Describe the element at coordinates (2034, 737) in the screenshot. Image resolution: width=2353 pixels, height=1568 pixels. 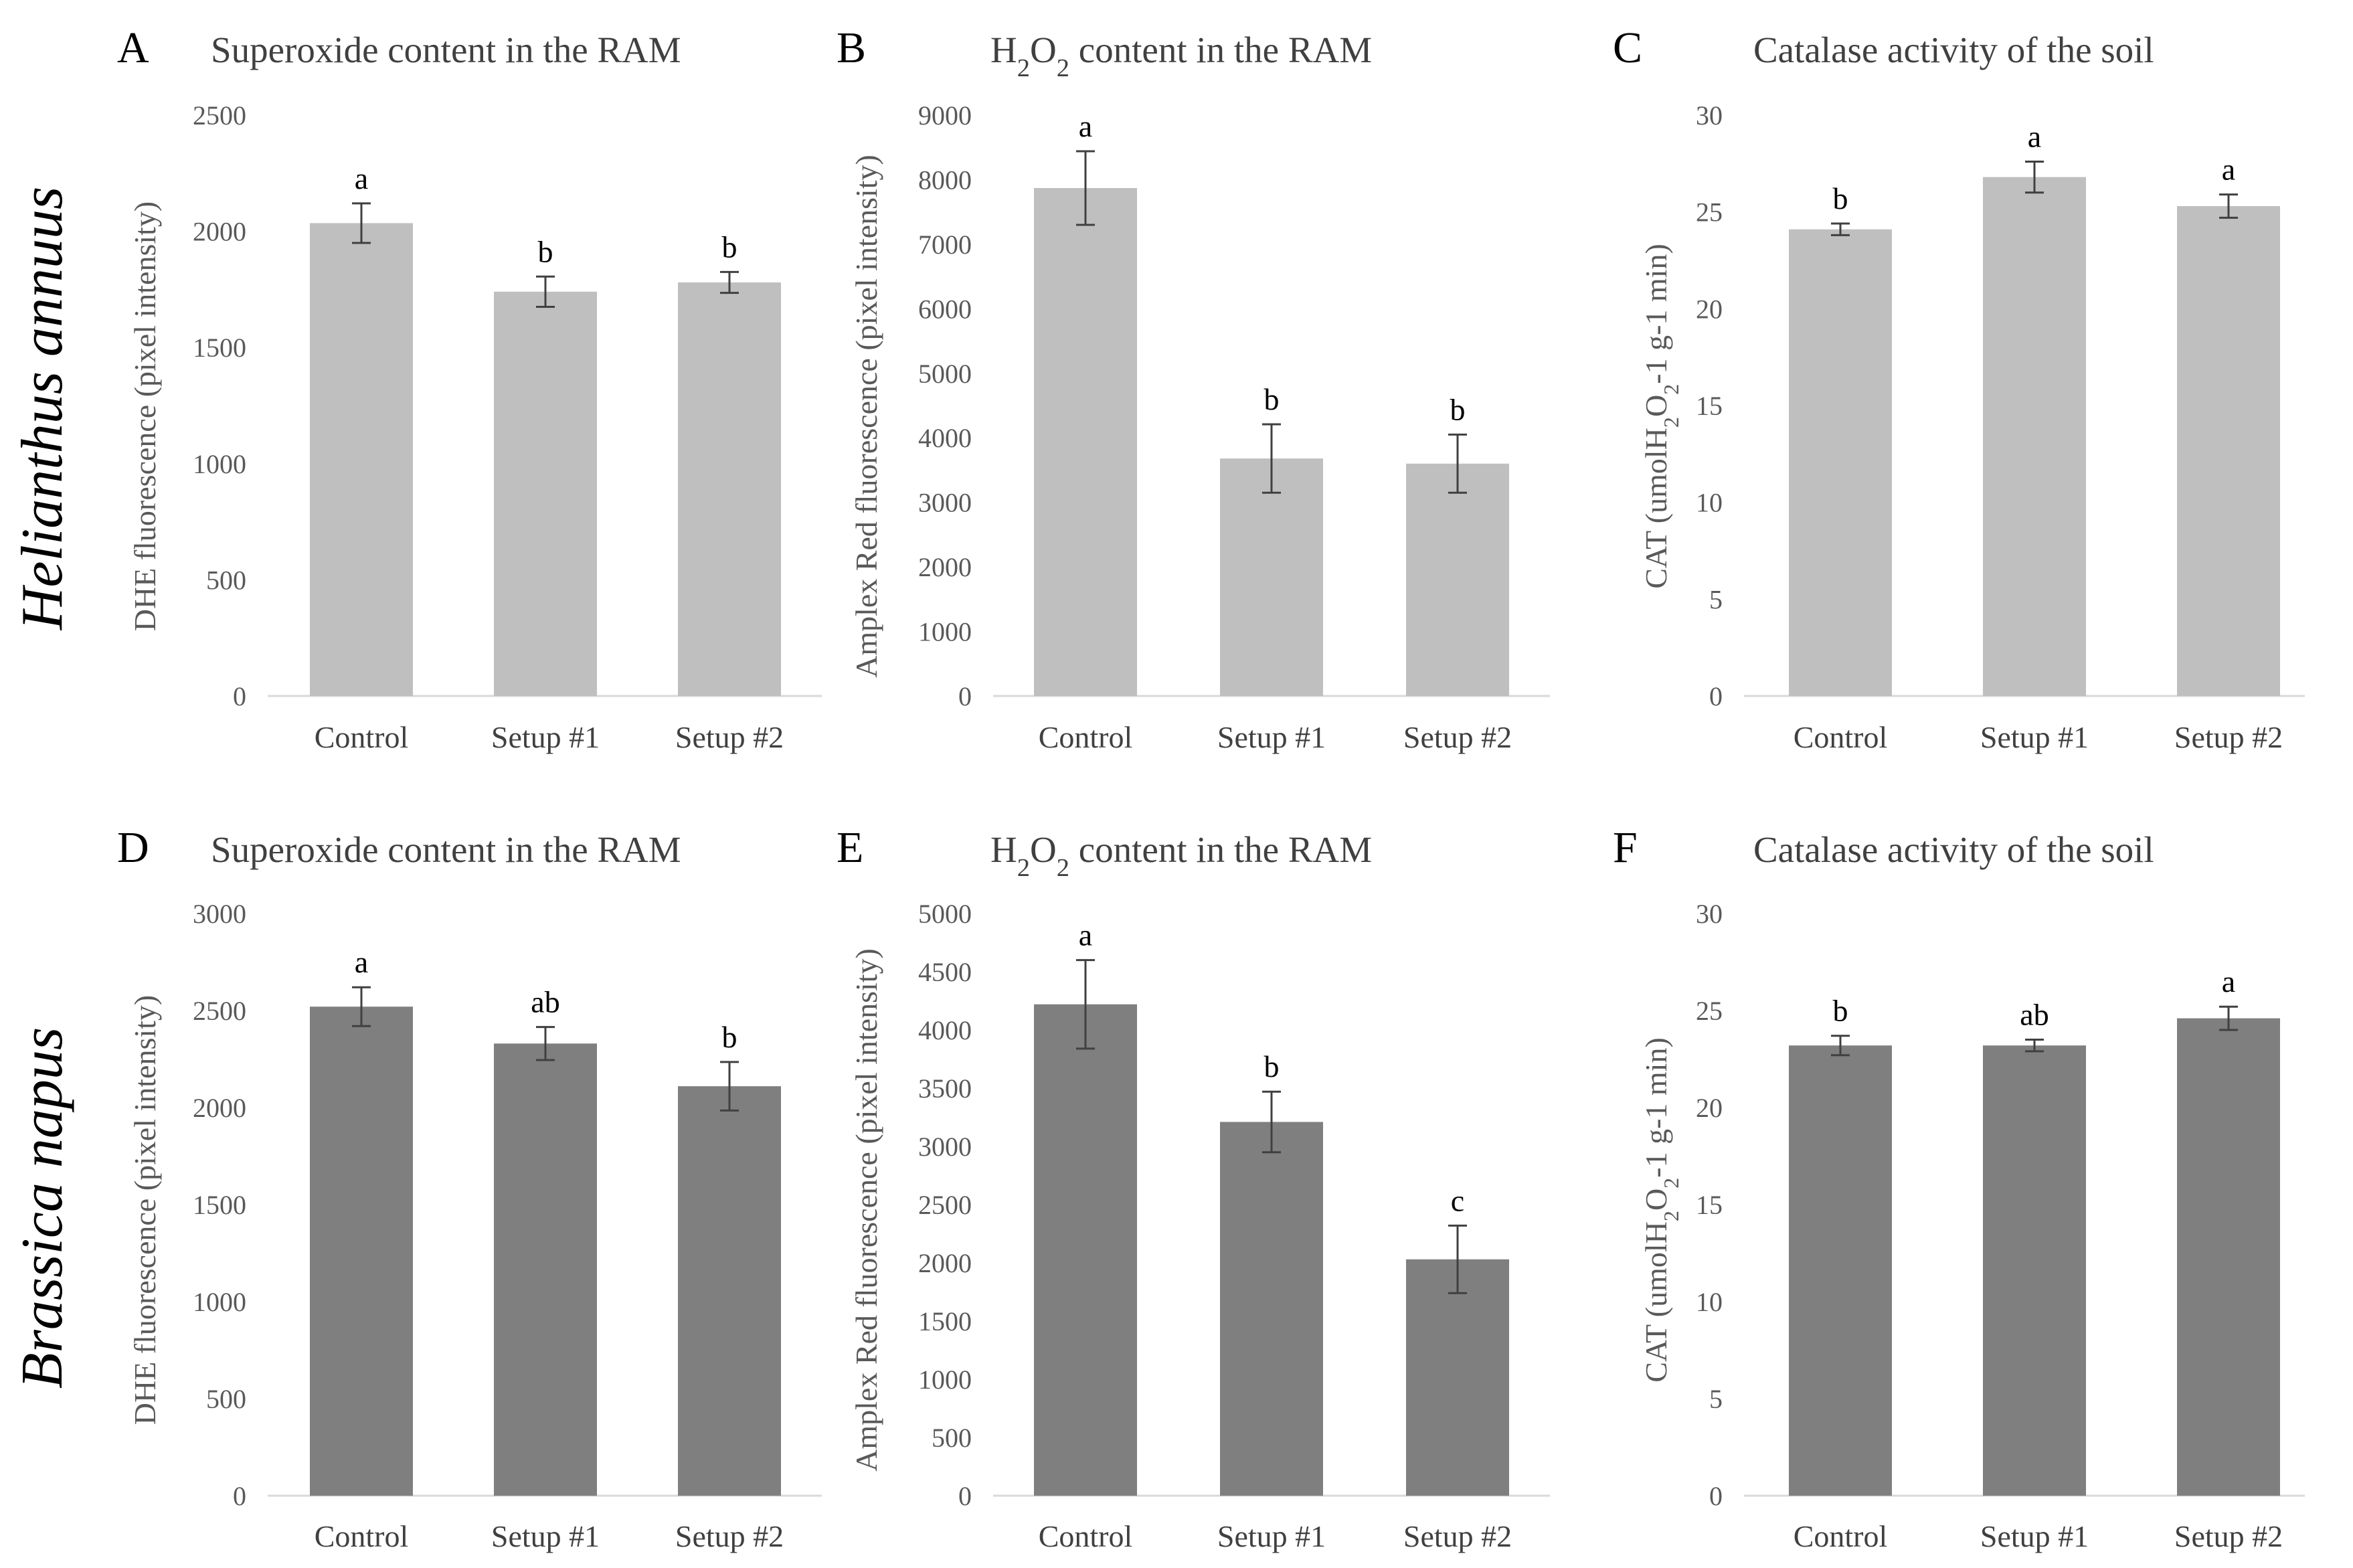
I see `panel-c-category-label-1: Setup #1` at that location.